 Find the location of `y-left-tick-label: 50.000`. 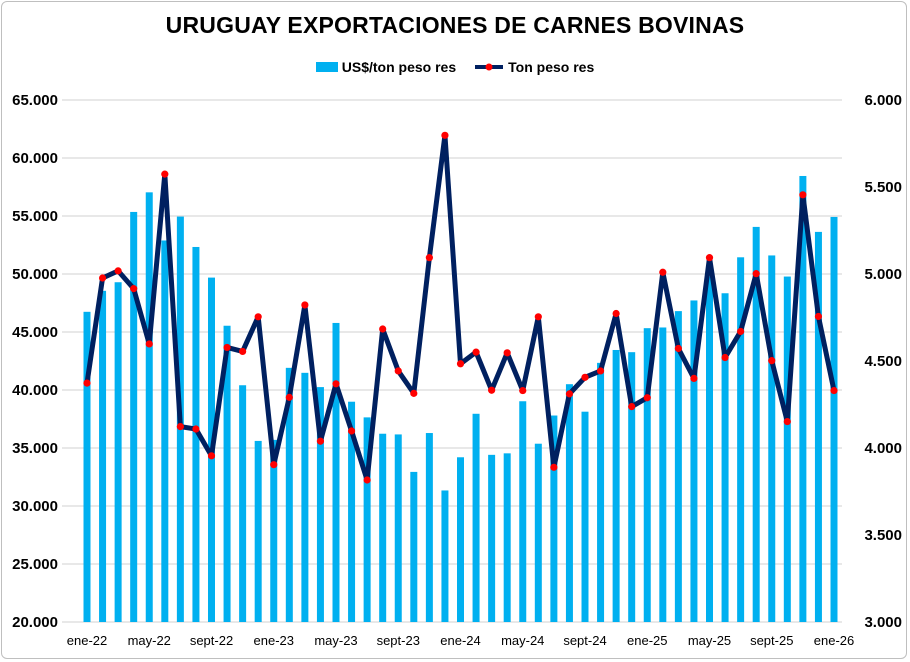

y-left-tick-label: 50.000 is located at coordinates (35, 274).